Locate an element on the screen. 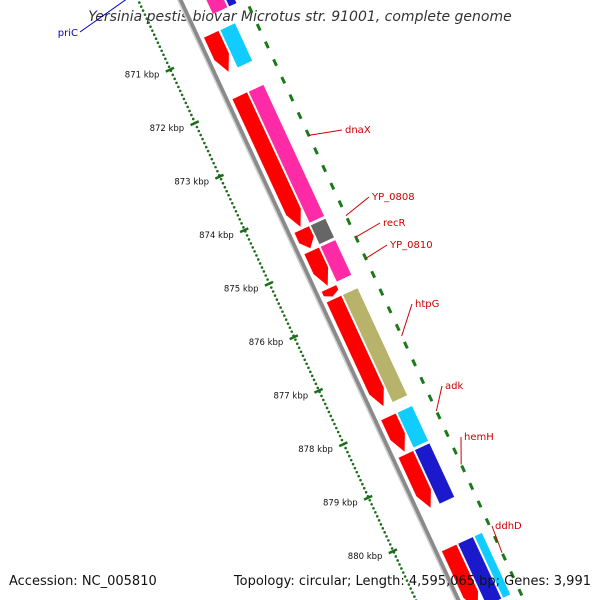  gene-label-line-priC is located at coordinates (103, 16).